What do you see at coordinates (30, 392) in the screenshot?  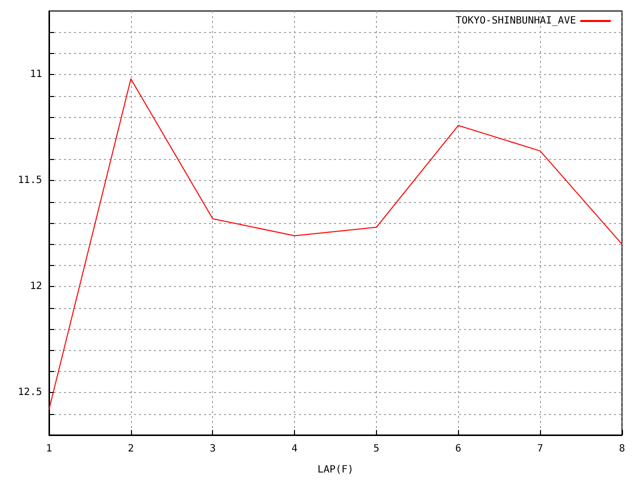 I see `y-tick-label: 12.5` at bounding box center [30, 392].